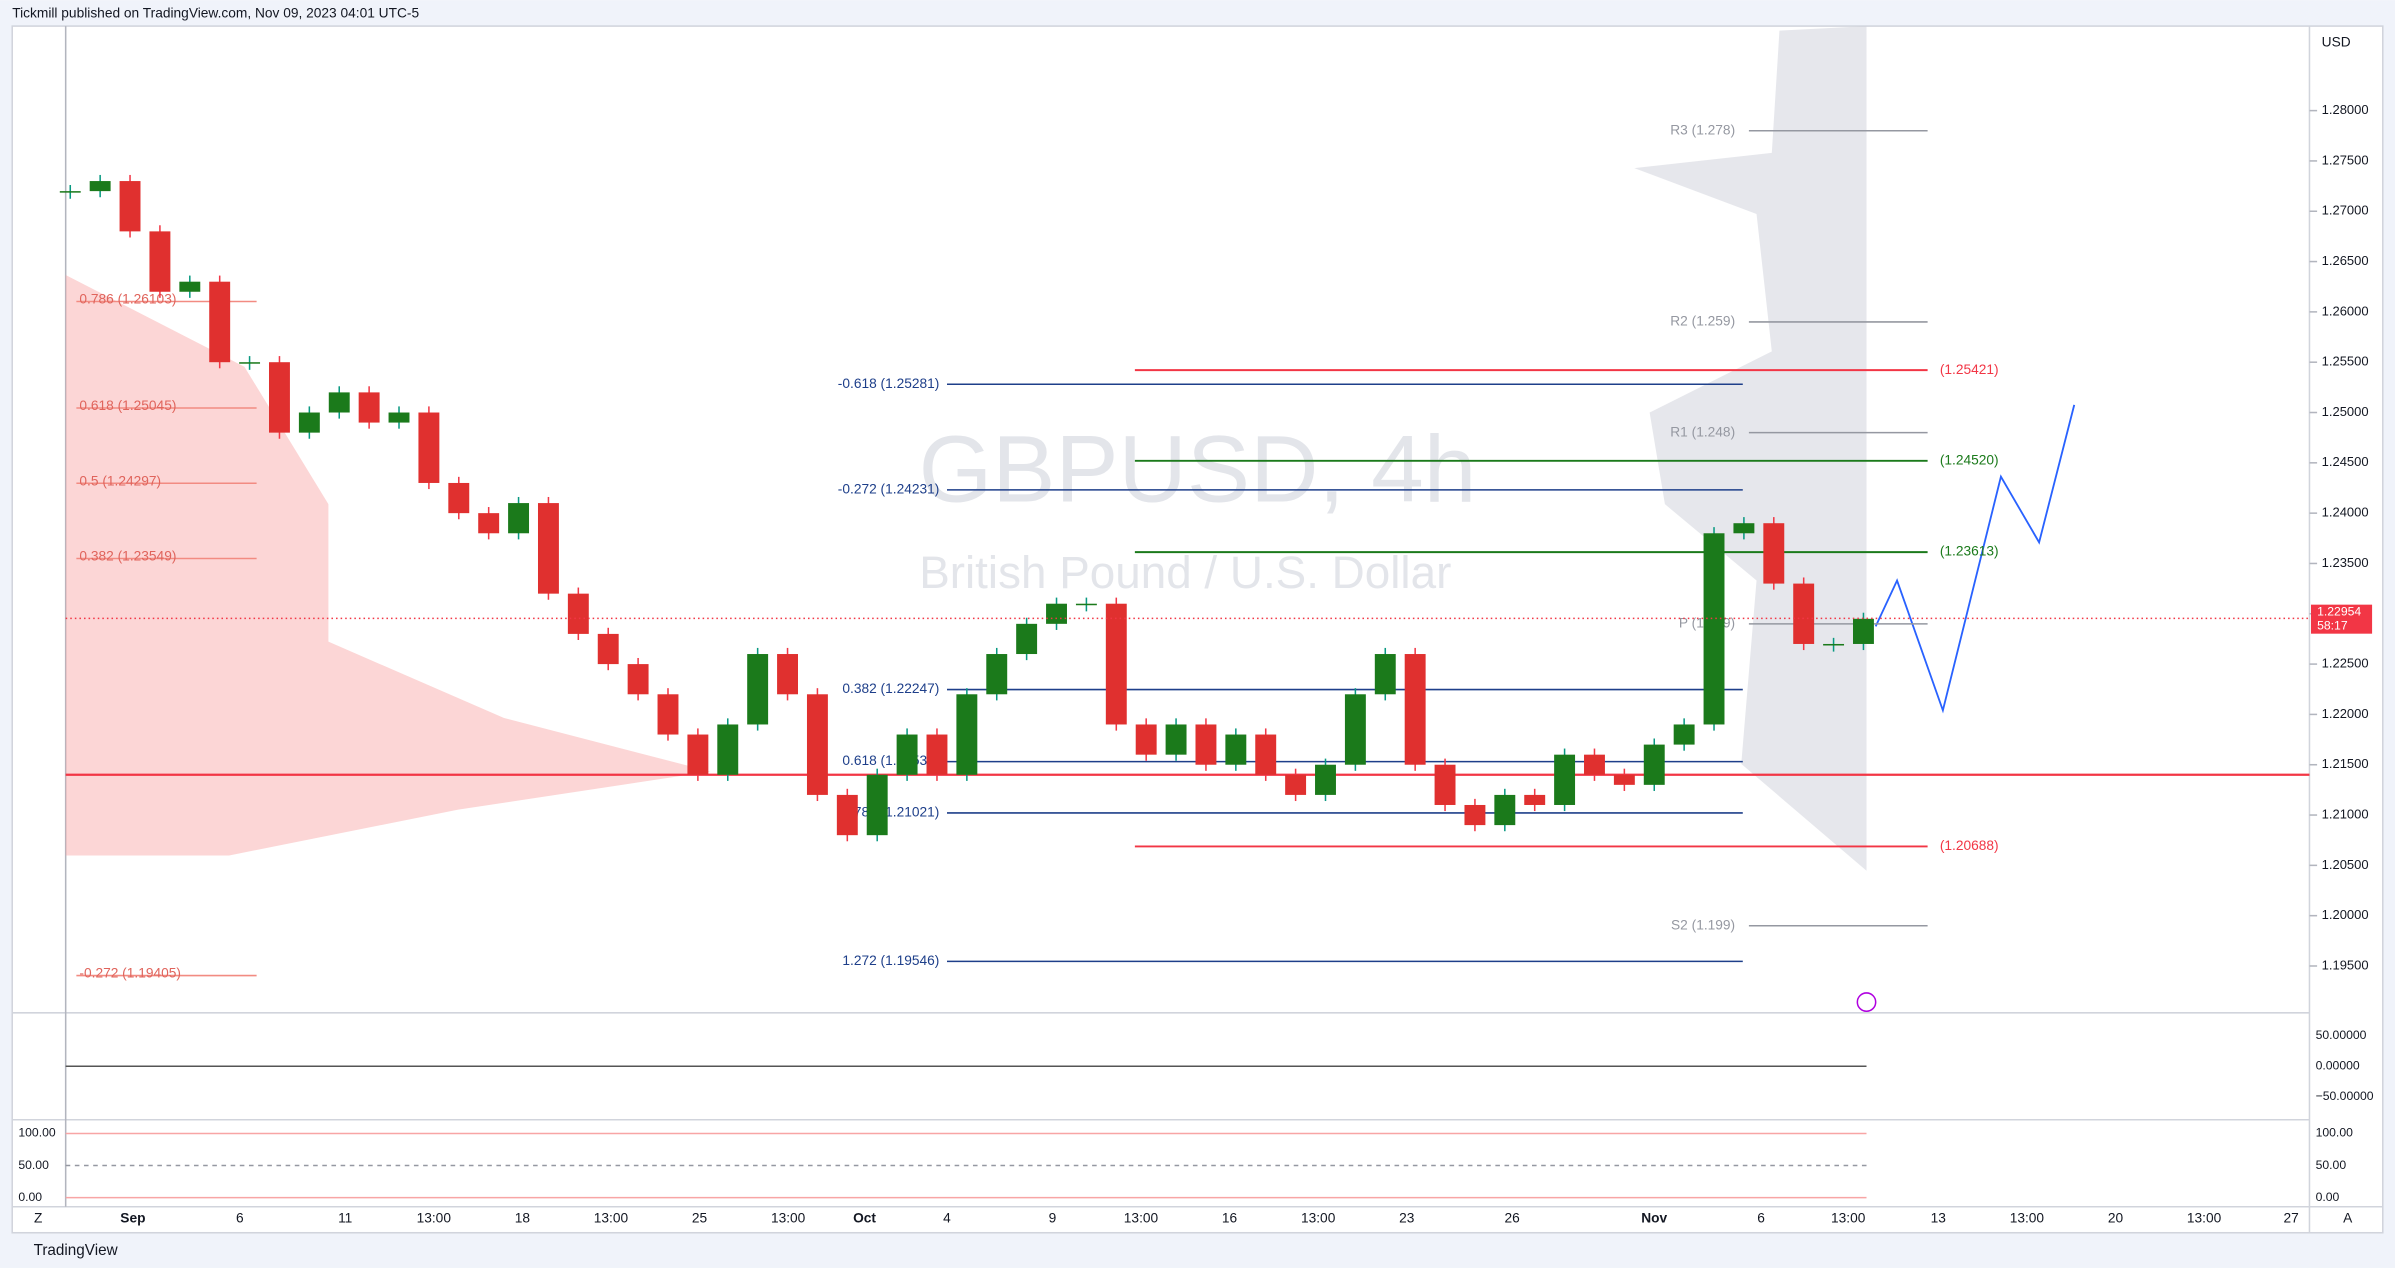  What do you see at coordinates (947, 1218) in the screenshot?
I see `x-tick-label: 4` at bounding box center [947, 1218].